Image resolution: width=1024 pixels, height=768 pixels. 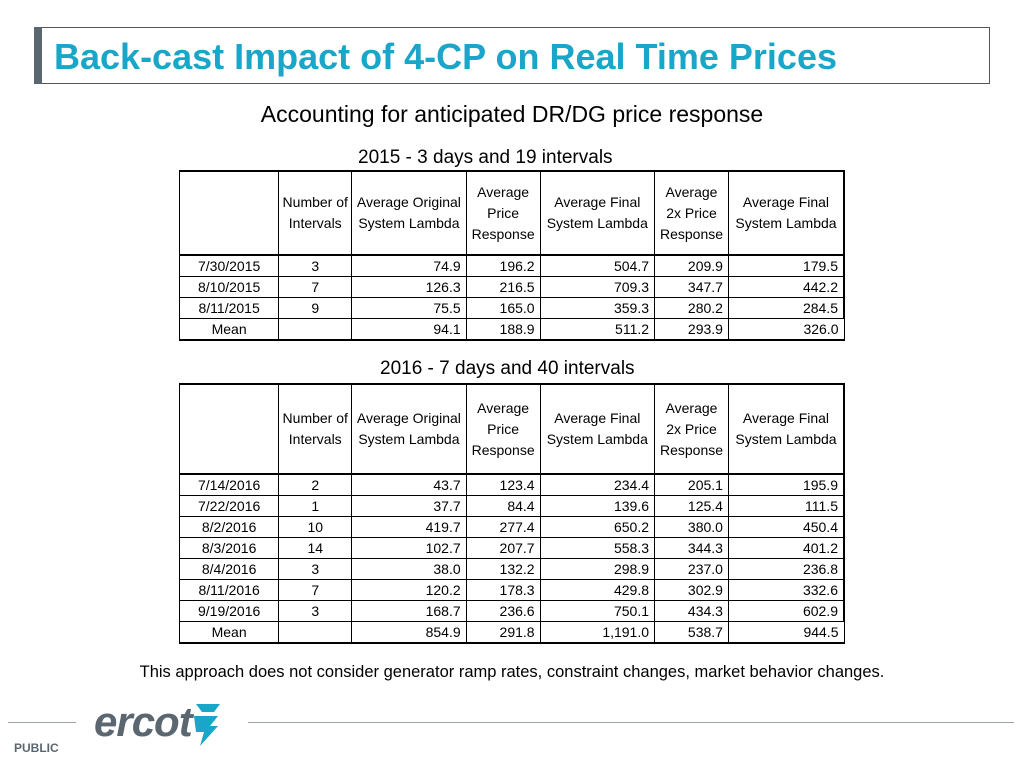 I want to click on row-2x-price-response: 380.0, so click(x=691, y=527).